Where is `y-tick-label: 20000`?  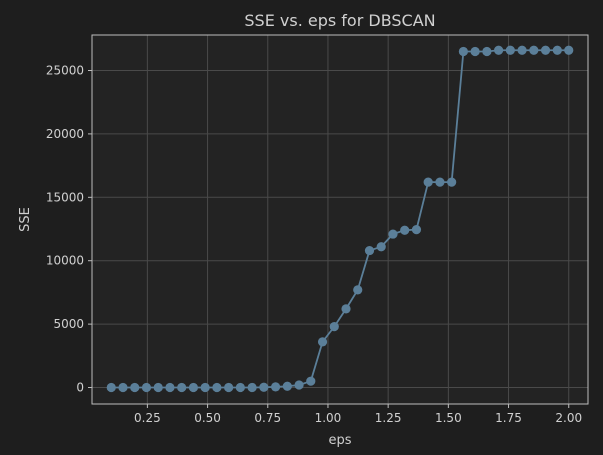
y-tick-label: 20000 is located at coordinates (65, 134).